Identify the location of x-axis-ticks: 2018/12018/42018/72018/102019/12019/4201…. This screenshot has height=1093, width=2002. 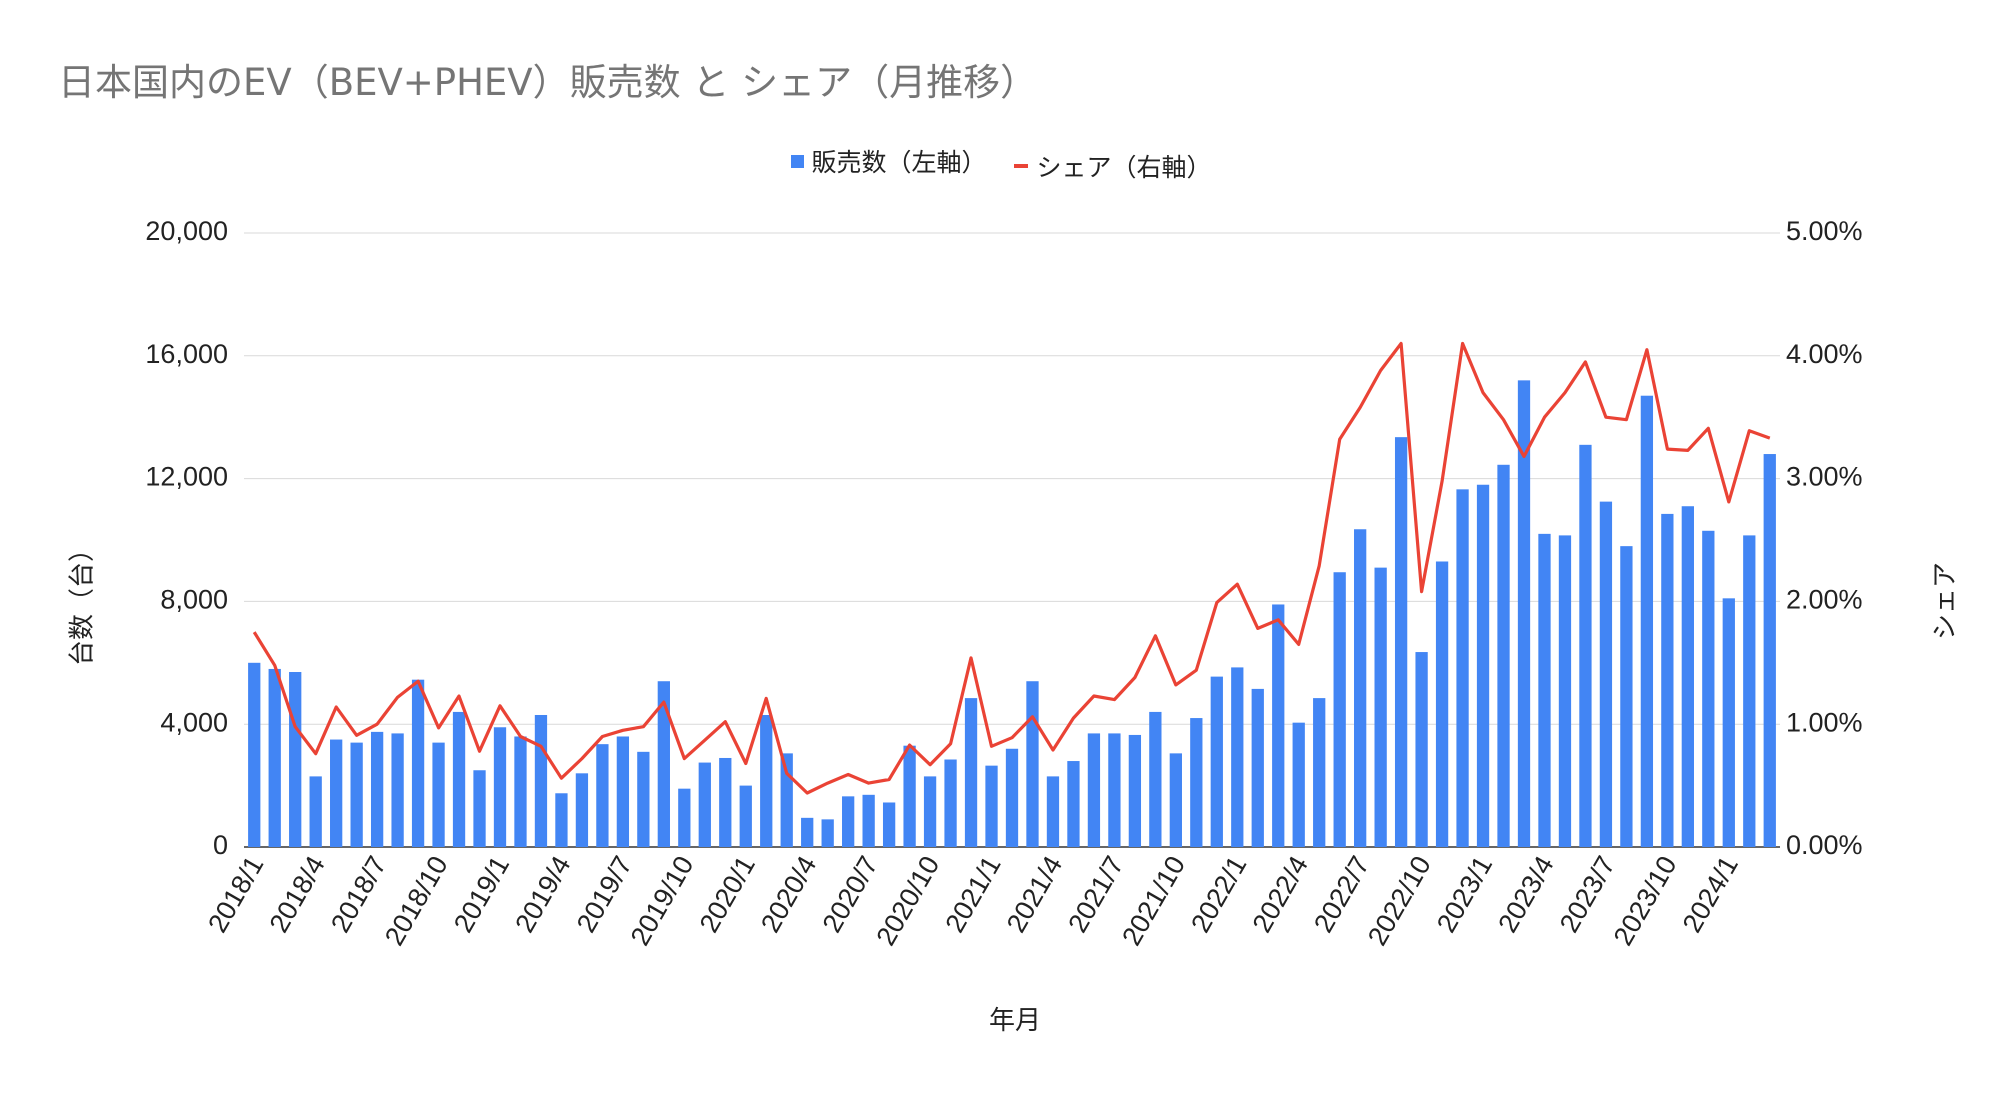
(973, 901).